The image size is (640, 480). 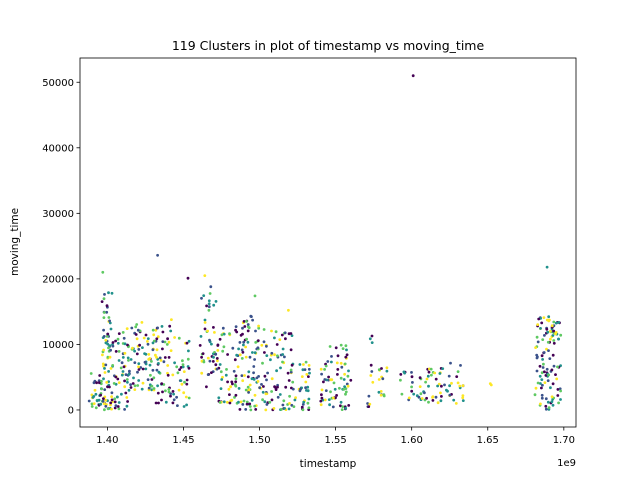 I want to click on x-offset-label: 1e9, so click(x=566, y=463).